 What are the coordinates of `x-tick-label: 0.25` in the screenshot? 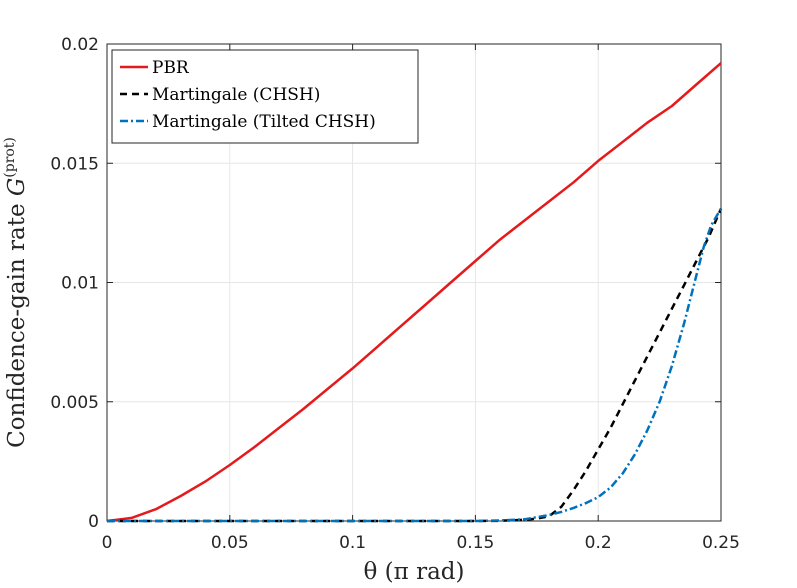 It's located at (721, 543).